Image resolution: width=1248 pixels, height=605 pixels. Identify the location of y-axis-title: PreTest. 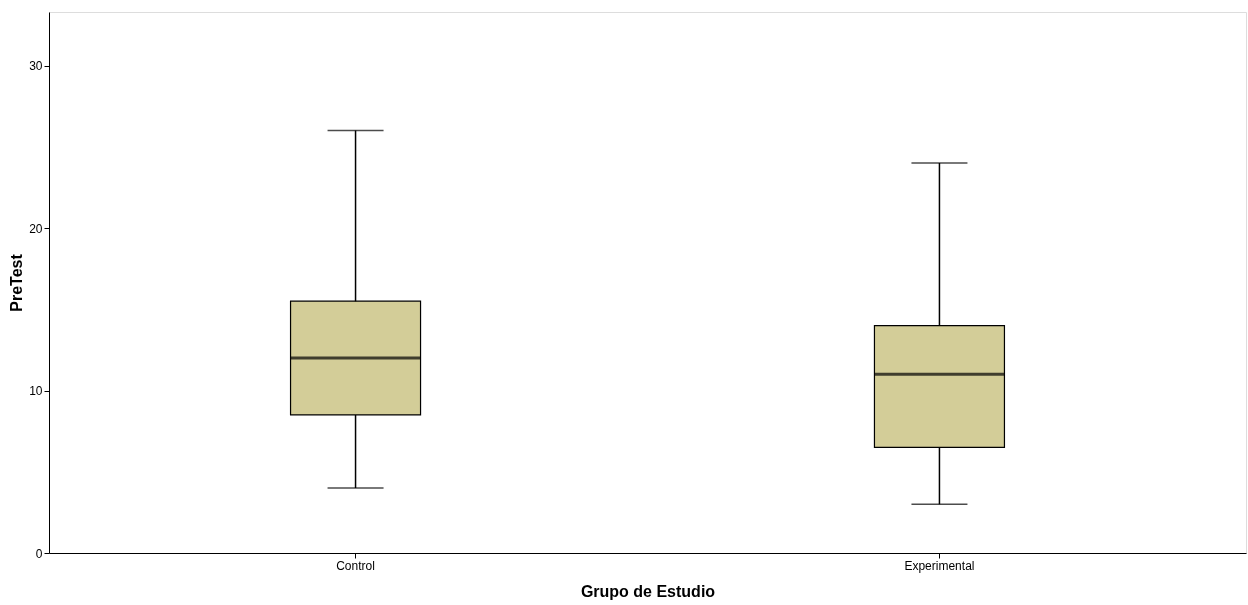
(17, 282).